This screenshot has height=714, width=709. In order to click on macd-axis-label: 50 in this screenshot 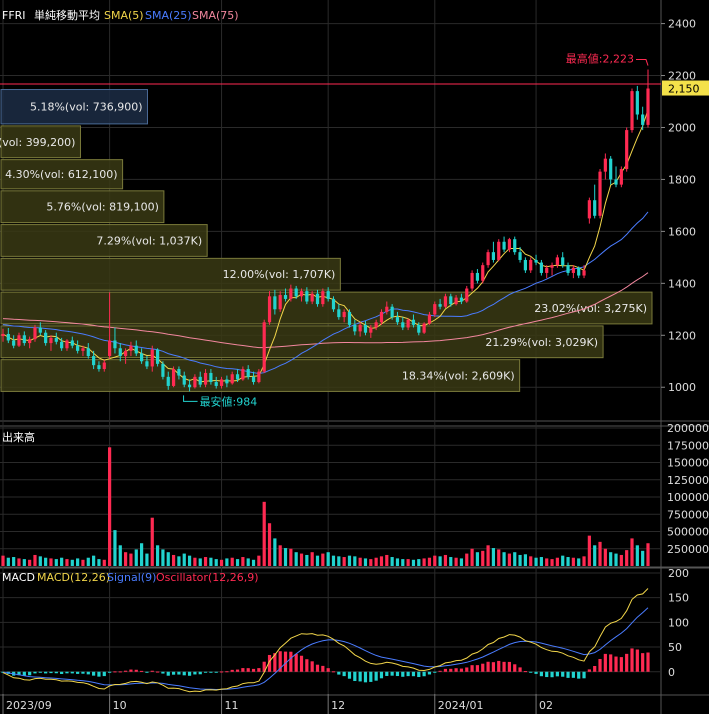, I will do `click(675, 647)`.